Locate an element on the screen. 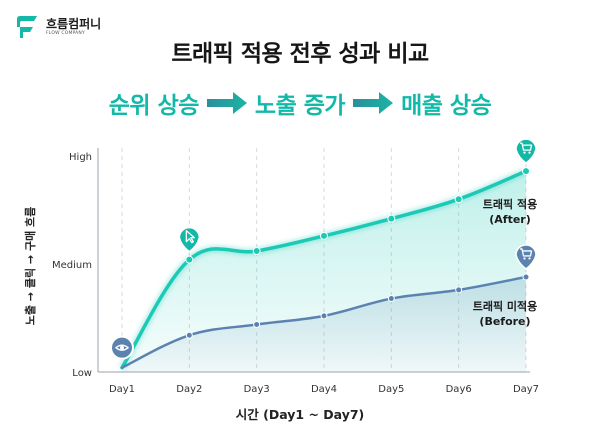 This screenshot has width=600, height=448. point-after-day2 is located at coordinates (189, 259).